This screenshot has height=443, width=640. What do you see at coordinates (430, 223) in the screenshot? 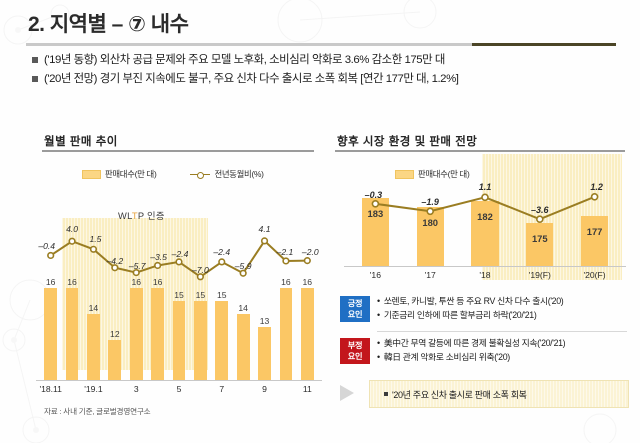
I see `bar-value-label: 180` at bounding box center [430, 223].